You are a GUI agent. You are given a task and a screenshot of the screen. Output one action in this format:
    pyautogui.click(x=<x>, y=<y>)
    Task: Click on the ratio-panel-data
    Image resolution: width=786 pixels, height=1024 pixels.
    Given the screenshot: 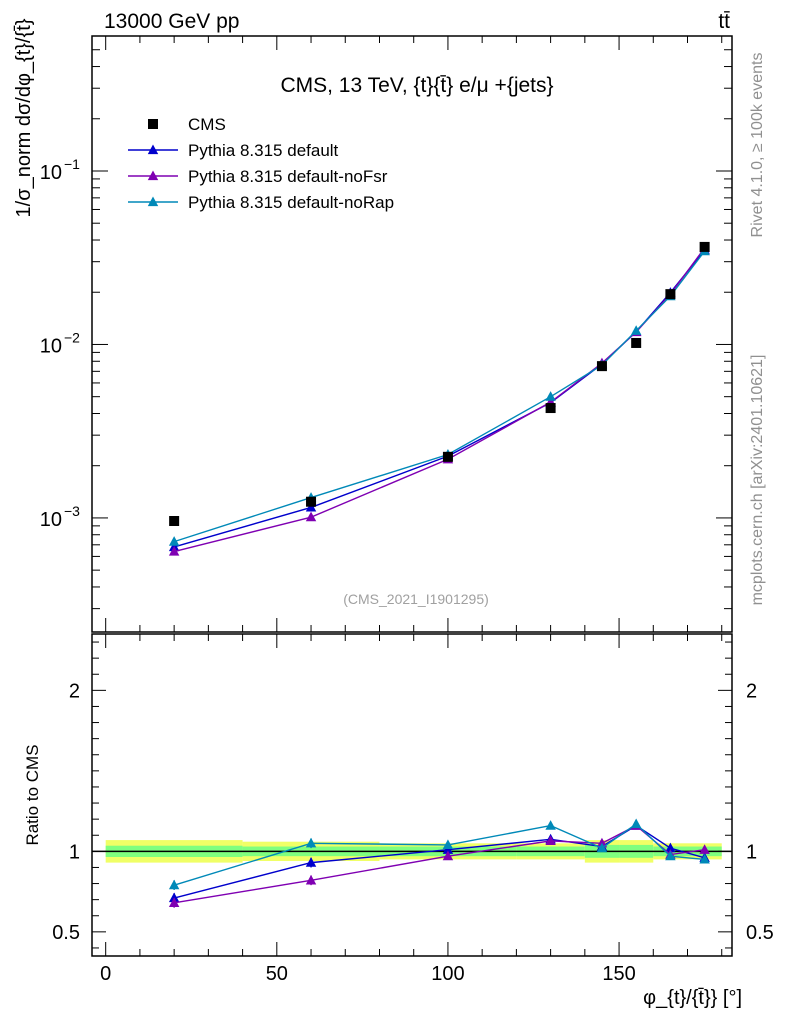 What is the action you would take?
    pyautogui.click(x=439, y=863)
    